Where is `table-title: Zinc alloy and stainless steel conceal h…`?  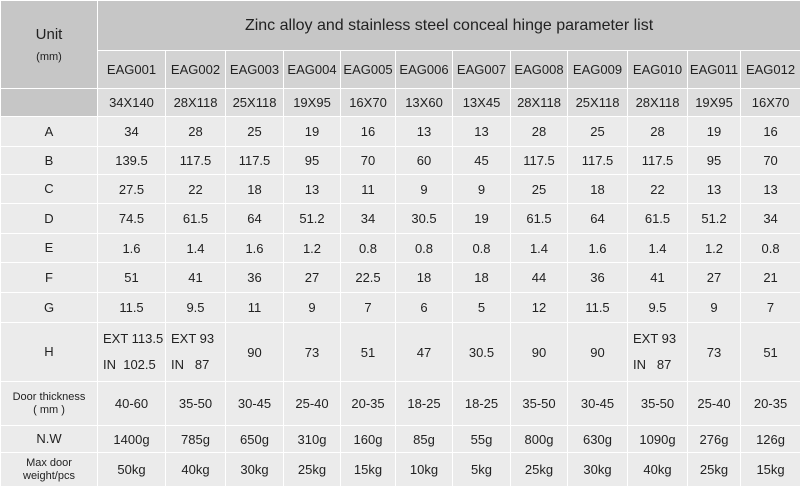 table-title: Zinc alloy and stainless steel conceal h… is located at coordinates (448, 25).